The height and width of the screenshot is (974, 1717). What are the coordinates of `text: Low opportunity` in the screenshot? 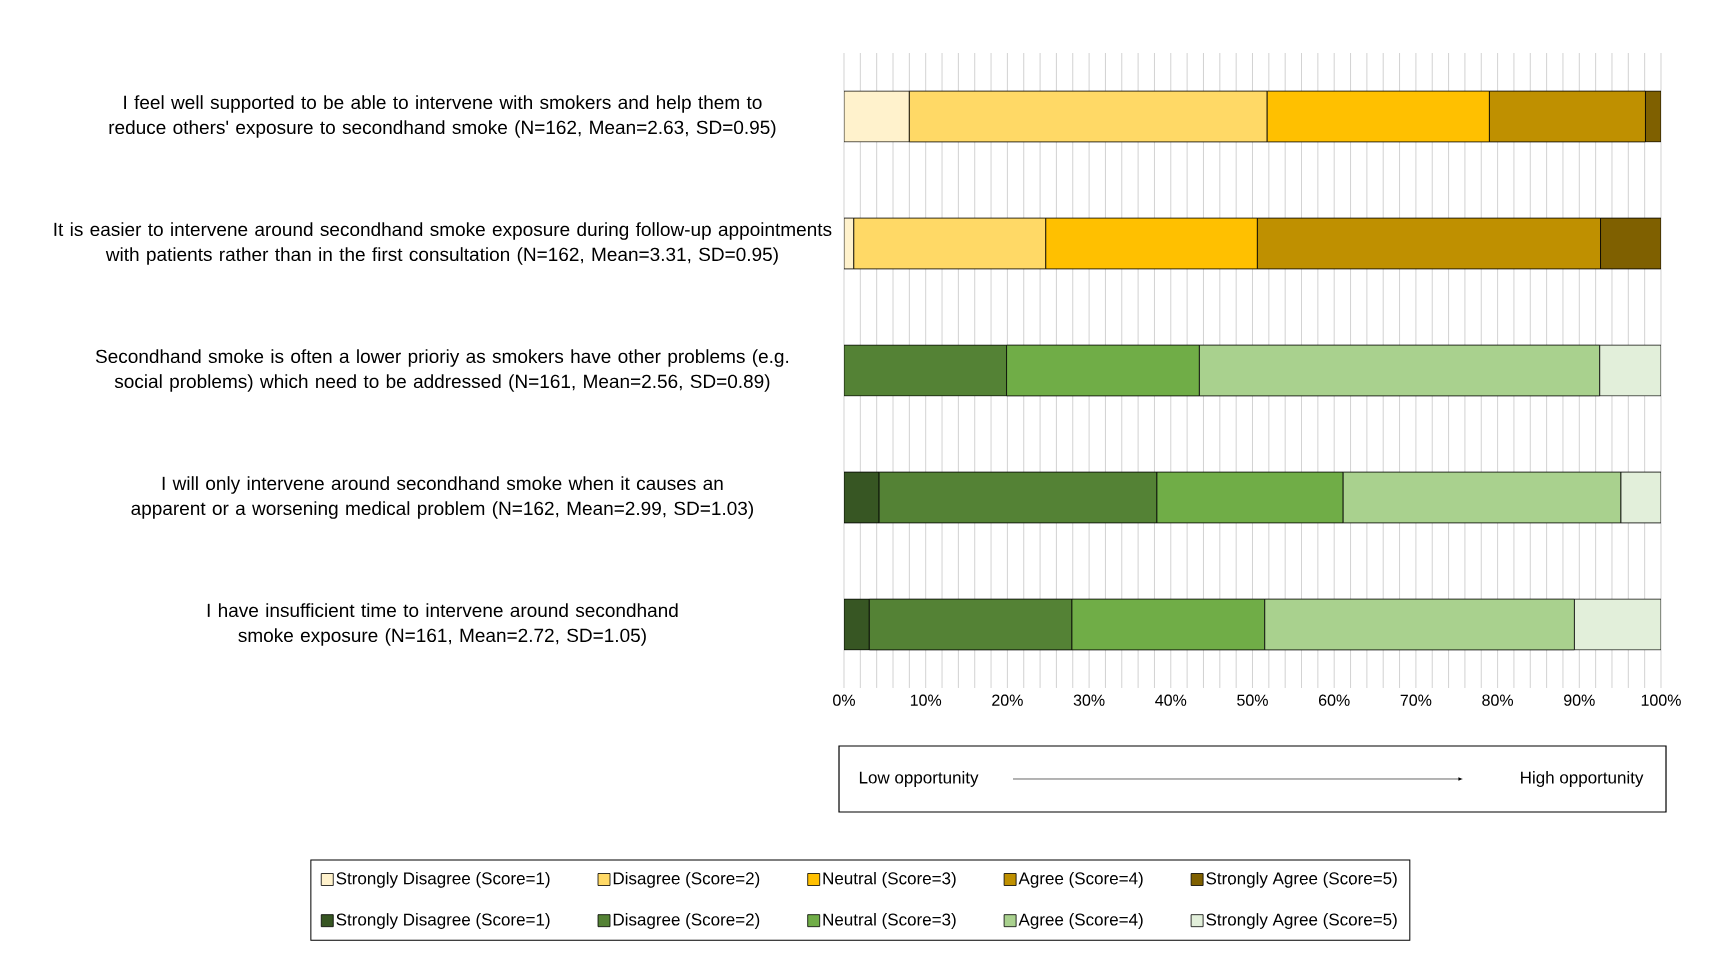 It's located at (919, 779).